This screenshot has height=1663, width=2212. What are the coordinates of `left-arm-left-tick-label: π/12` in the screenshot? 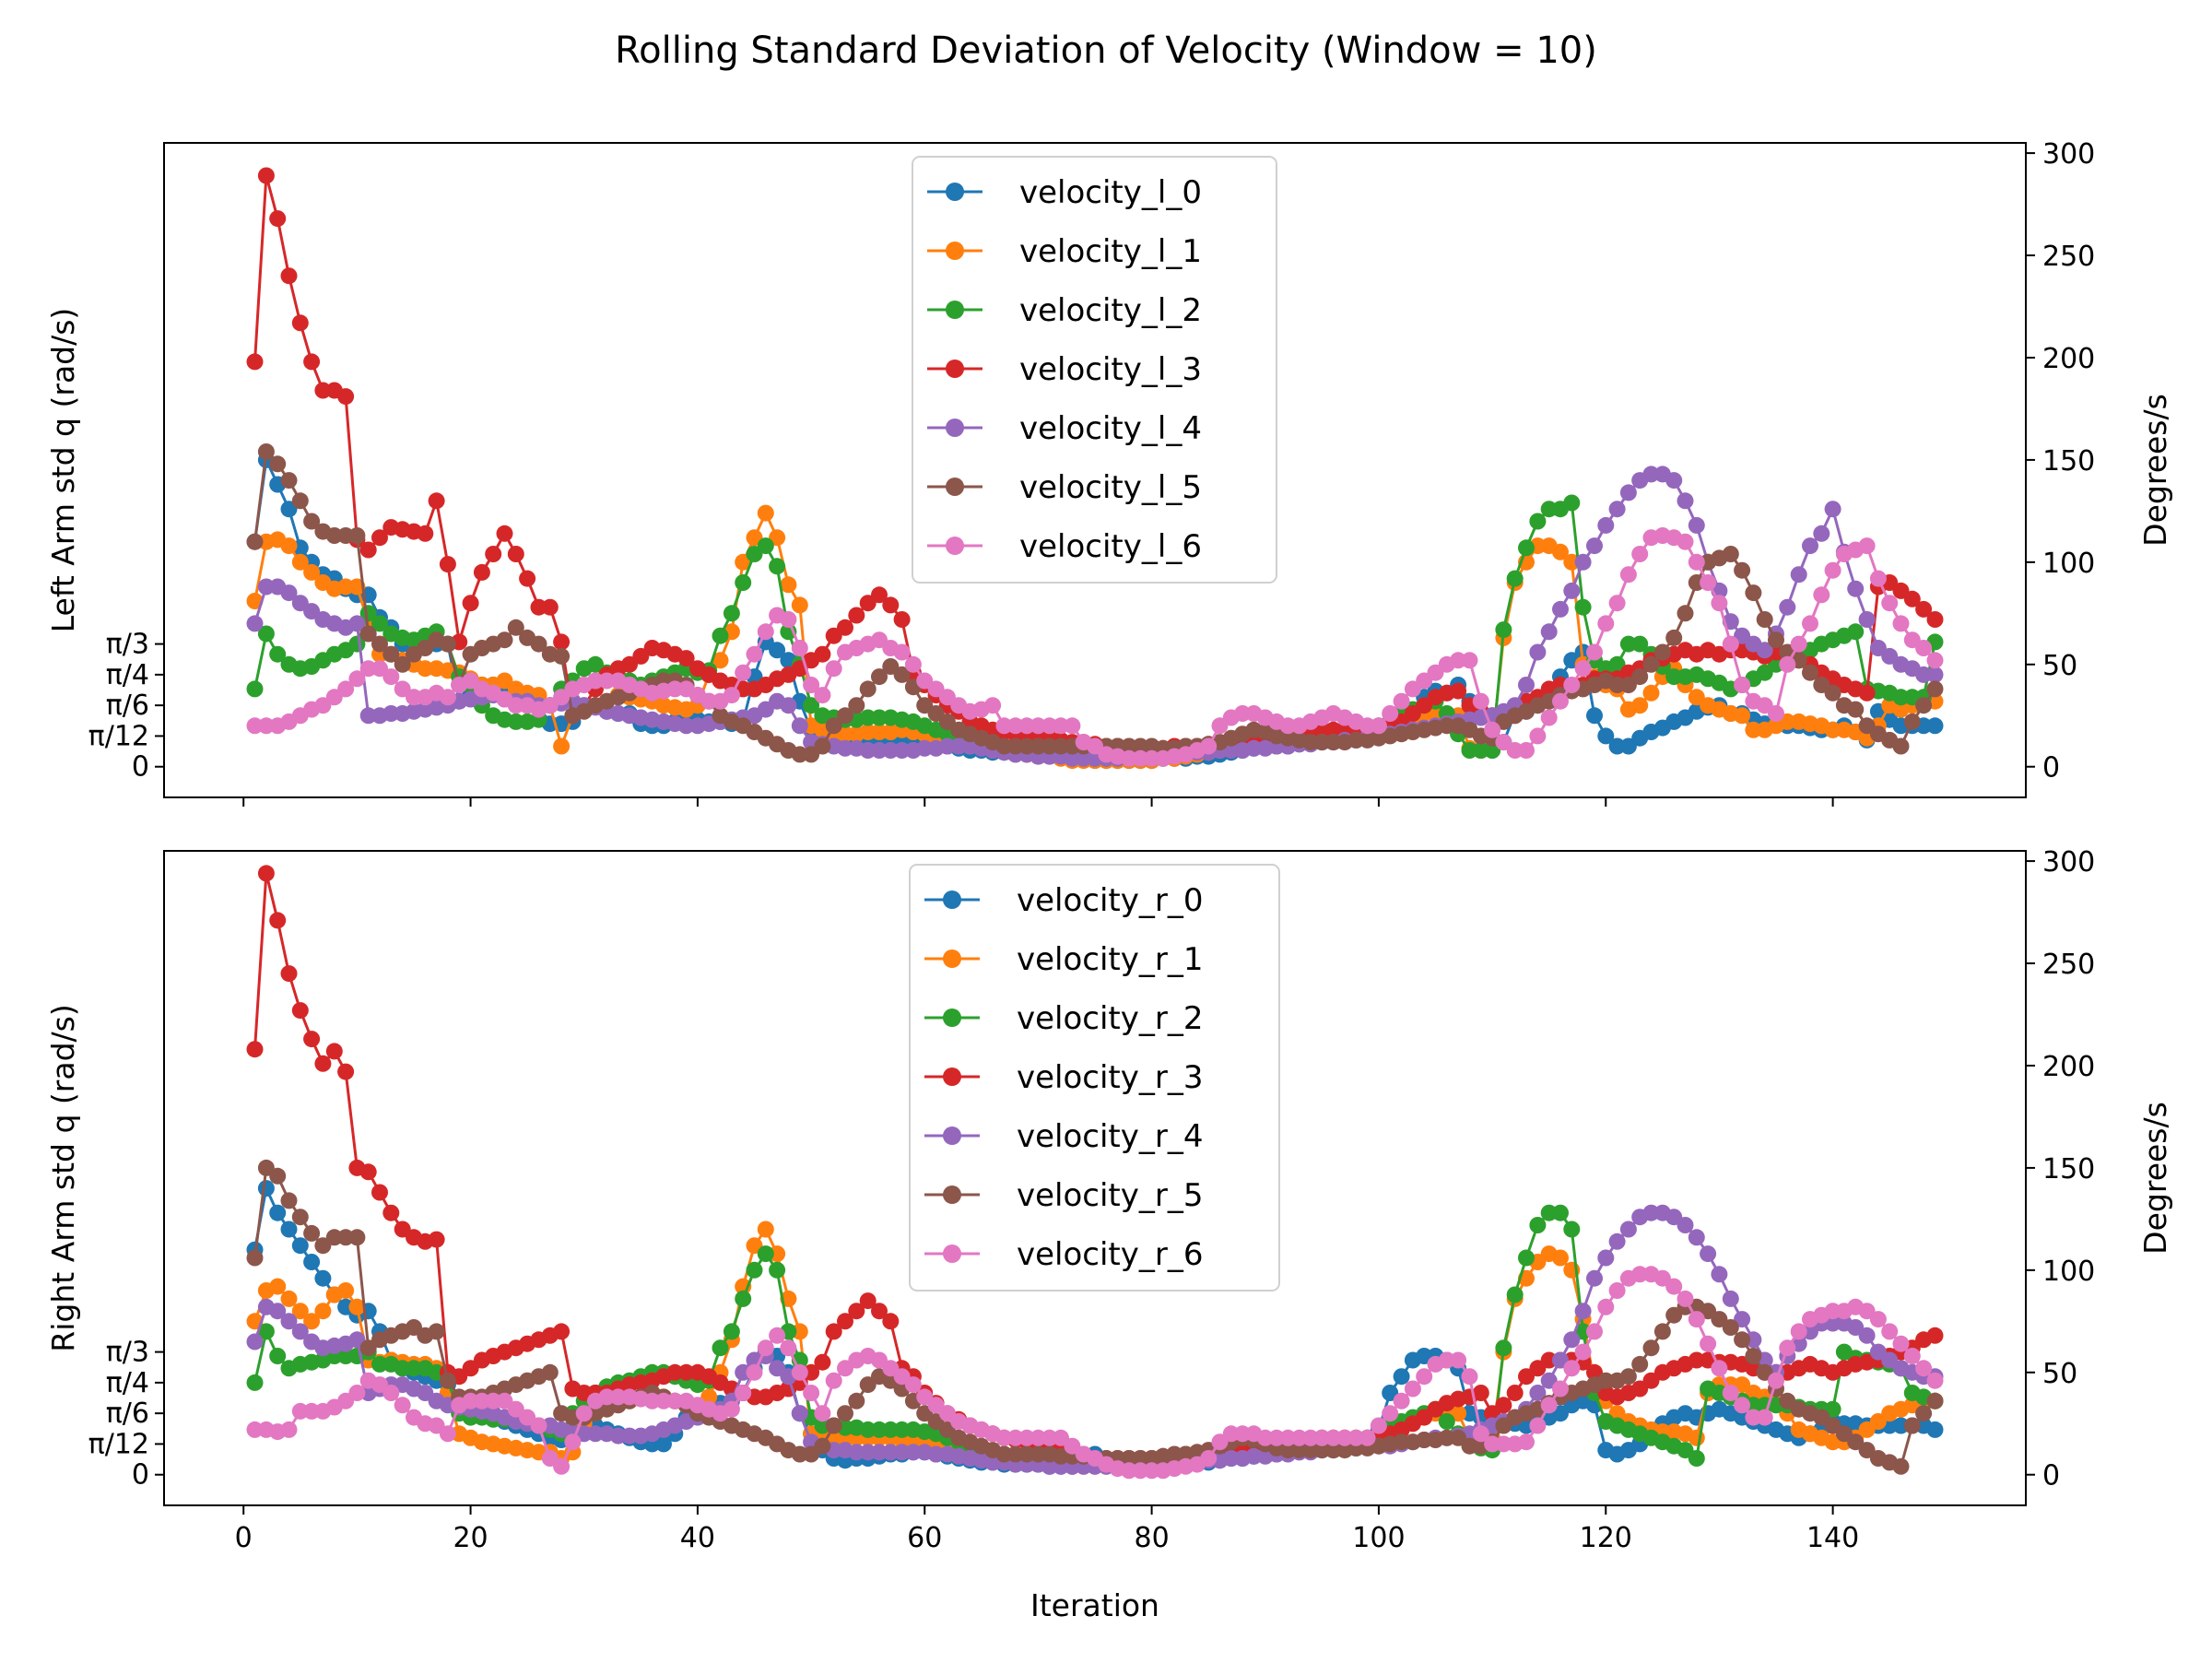 It's located at (118, 736).